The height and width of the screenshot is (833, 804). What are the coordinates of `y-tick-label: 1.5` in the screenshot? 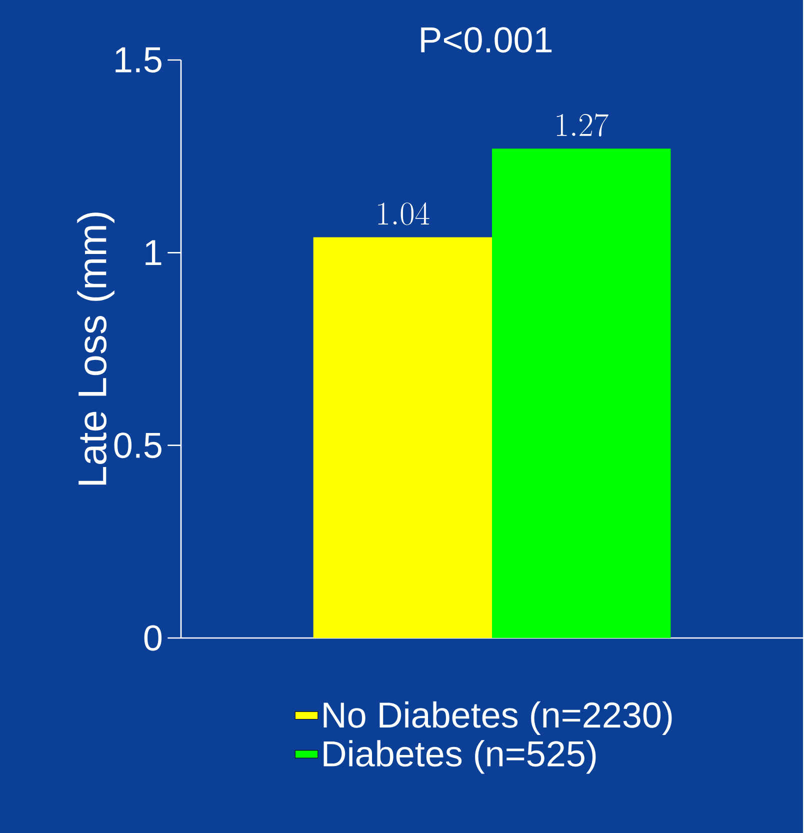 It's located at (139, 60).